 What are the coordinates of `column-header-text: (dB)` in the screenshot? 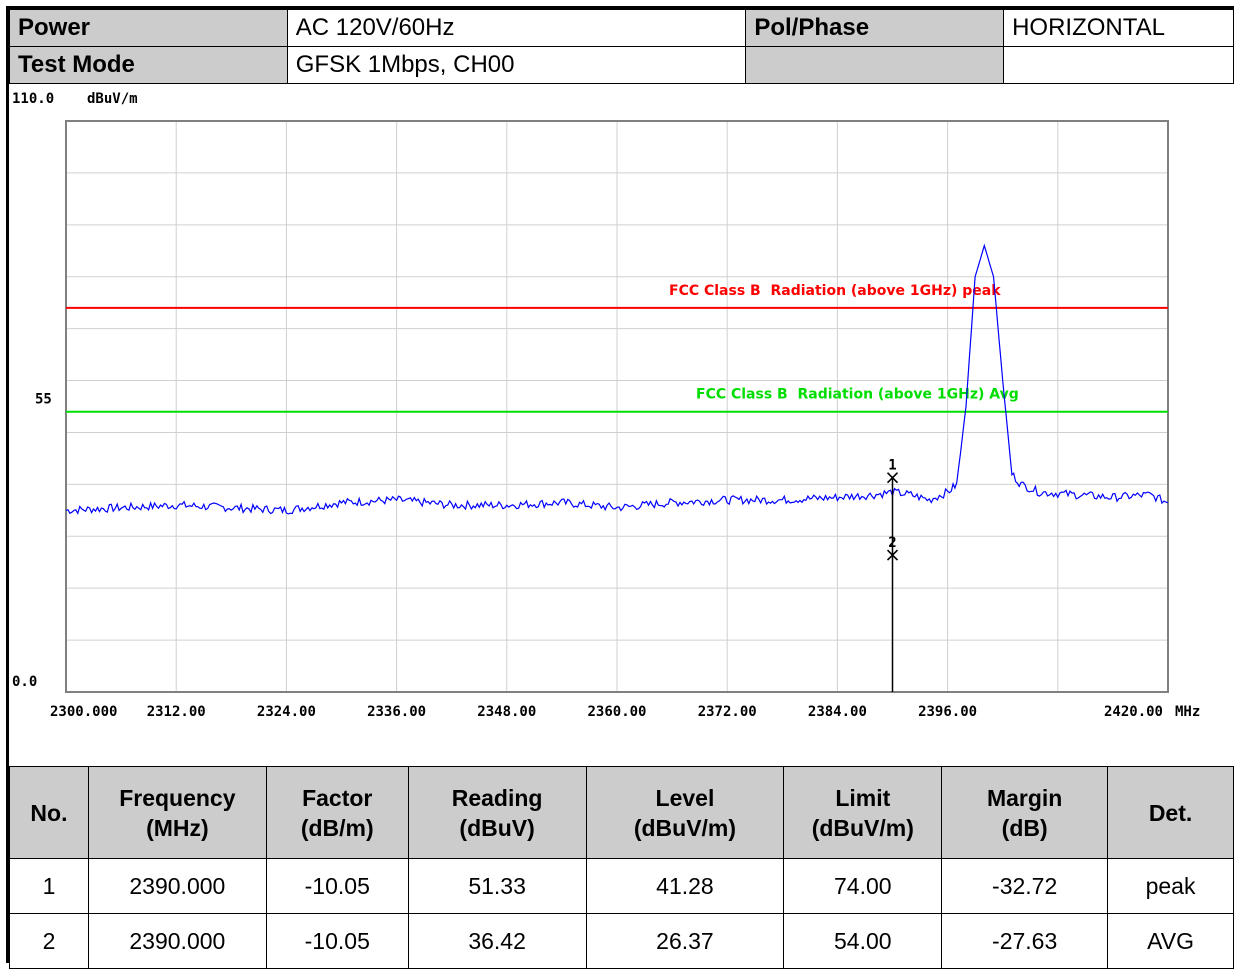 It's located at (1024, 827).